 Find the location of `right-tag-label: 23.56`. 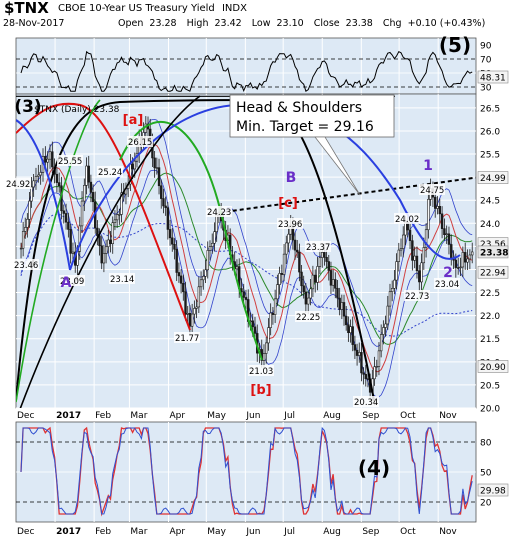

right-tag-label: 23.56 is located at coordinates (493, 245).